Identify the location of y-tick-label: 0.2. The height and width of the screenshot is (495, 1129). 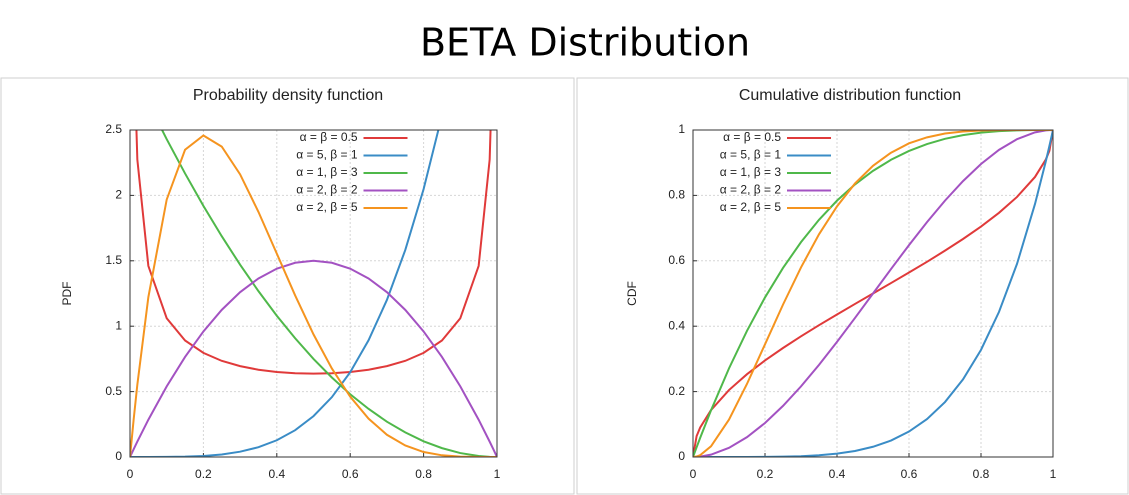
(676, 391).